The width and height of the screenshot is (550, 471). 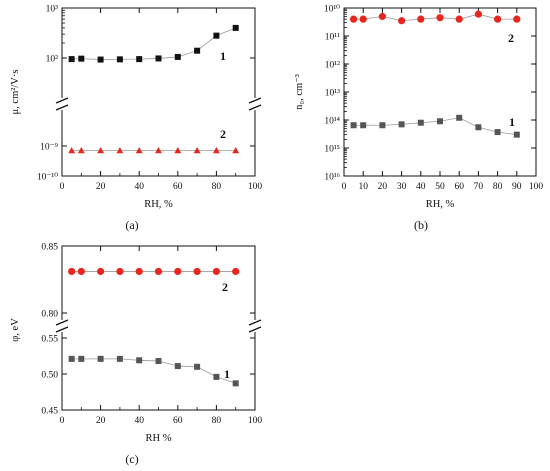 What do you see at coordinates (332, 122) in the screenshot?
I see `y-tick-label: 10¹⁴` at bounding box center [332, 122].